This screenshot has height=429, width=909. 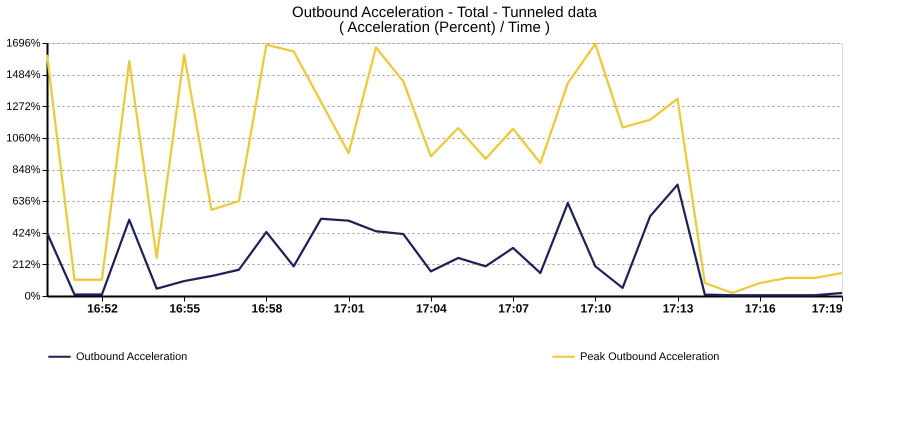 What do you see at coordinates (23, 75) in the screenshot?
I see `y-tick-label: 1484%` at bounding box center [23, 75].